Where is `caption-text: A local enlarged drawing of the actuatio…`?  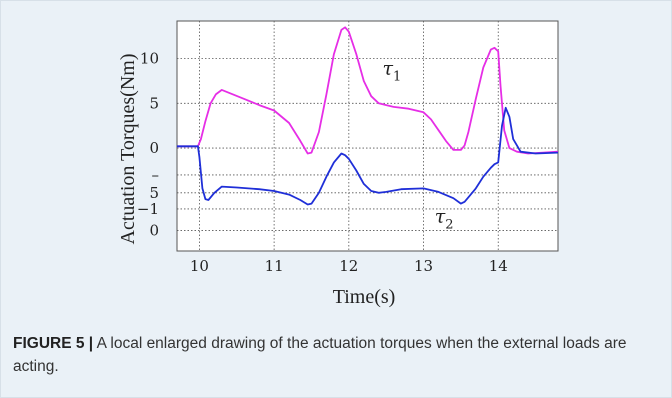
caption-text: A local enlarged drawing of the actuatio… is located at coordinates (320, 355).